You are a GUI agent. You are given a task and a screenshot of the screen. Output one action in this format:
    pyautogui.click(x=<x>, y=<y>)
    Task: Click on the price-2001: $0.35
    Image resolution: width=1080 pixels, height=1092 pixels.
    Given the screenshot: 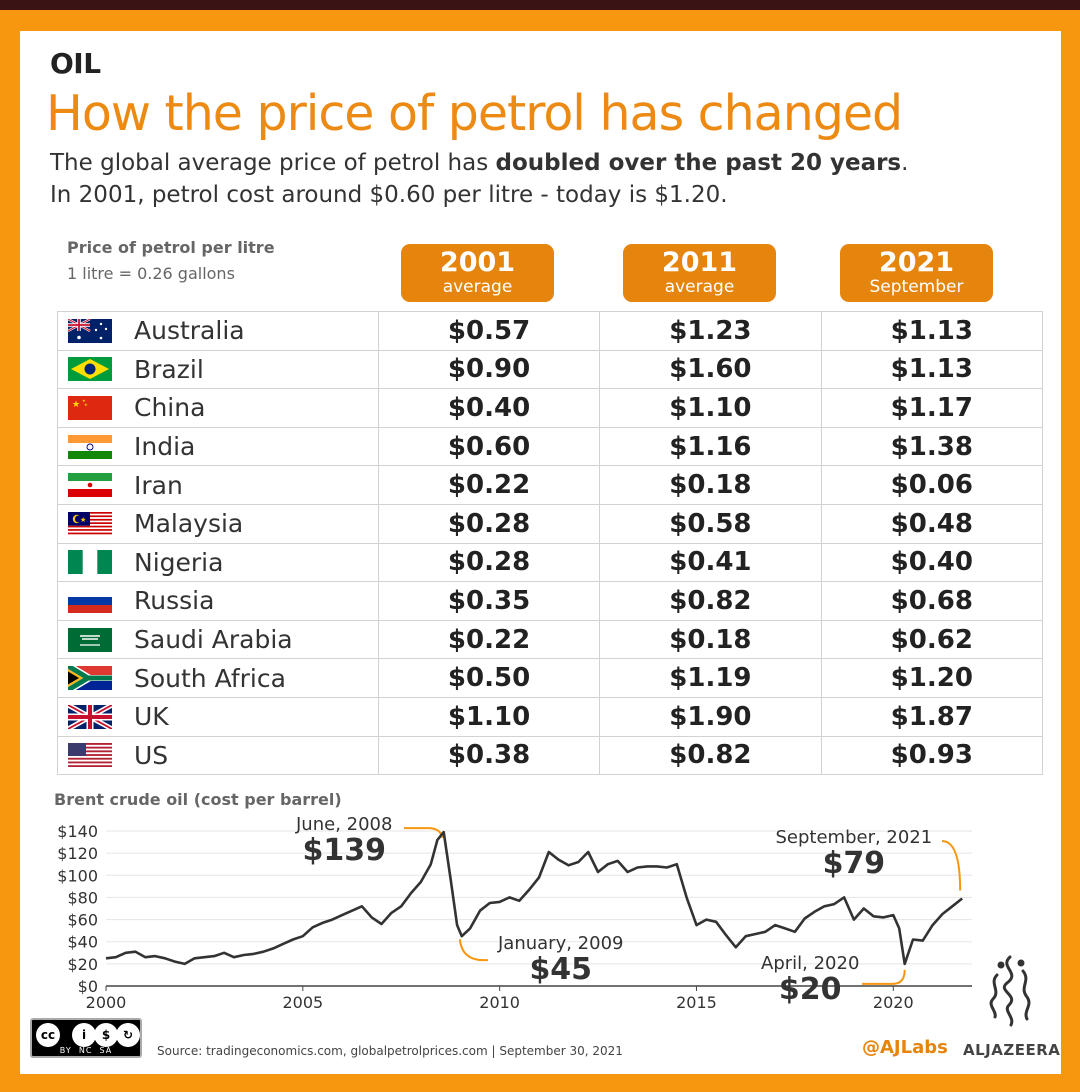 What is the action you would take?
    pyautogui.click(x=489, y=601)
    